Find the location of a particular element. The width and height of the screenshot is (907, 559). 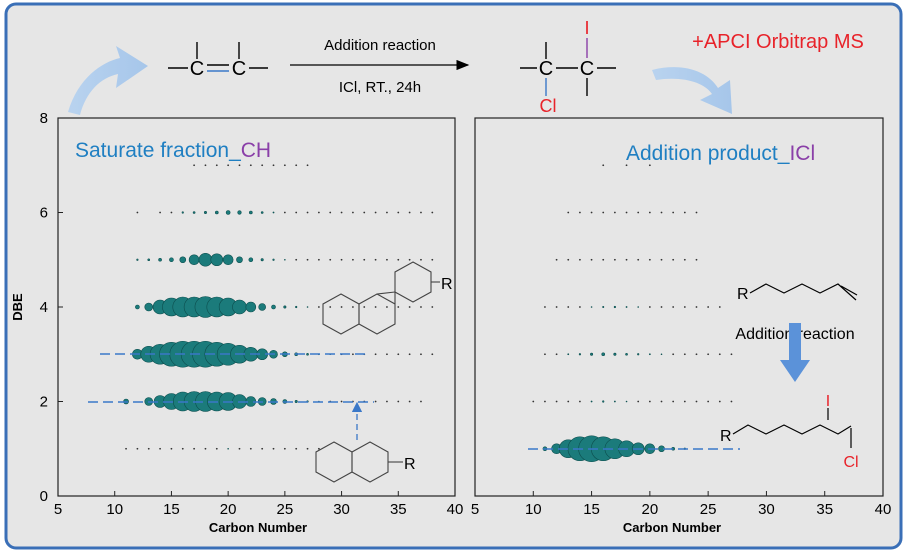

product-r-label: R is located at coordinates (726, 436).